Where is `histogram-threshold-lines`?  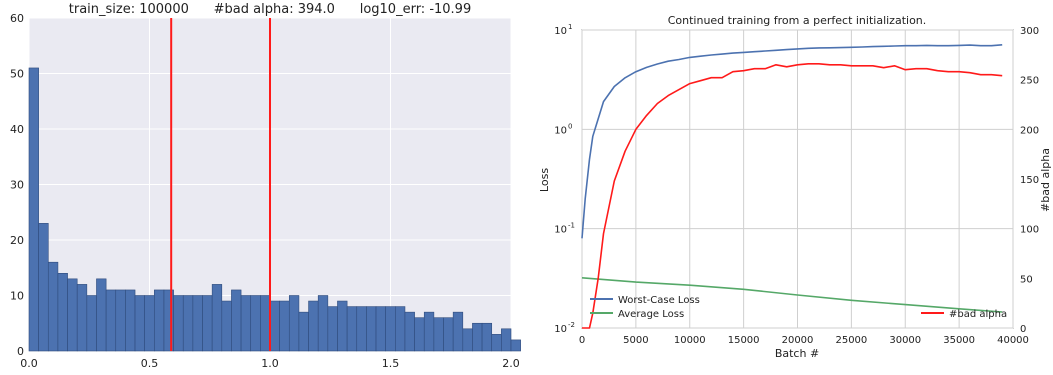 histogram-threshold-lines is located at coordinates (220, 184).